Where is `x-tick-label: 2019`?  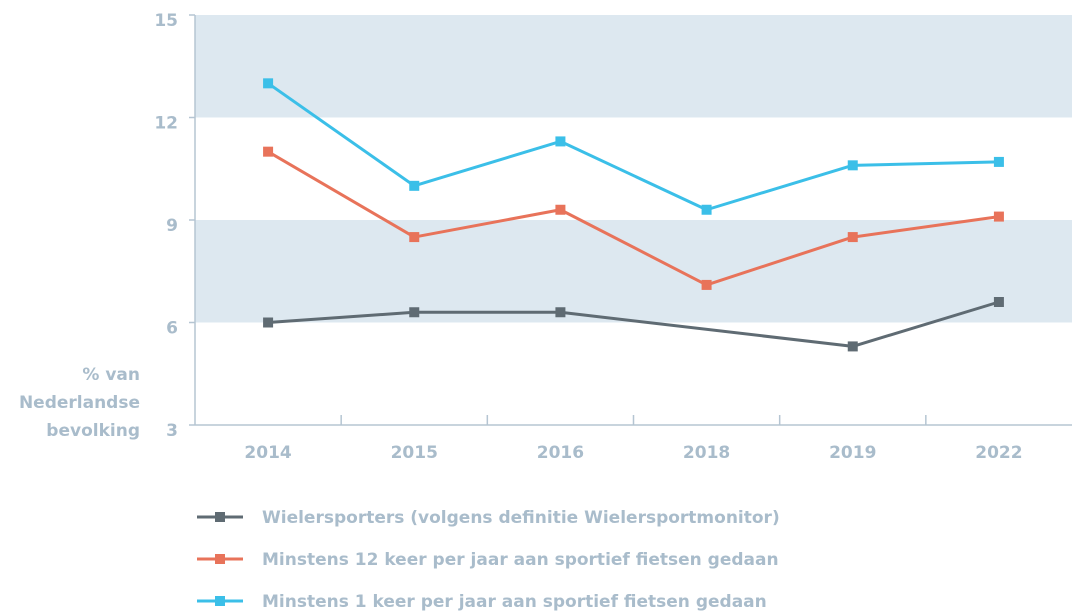
x-tick-label: 2019 is located at coordinates (852, 453).